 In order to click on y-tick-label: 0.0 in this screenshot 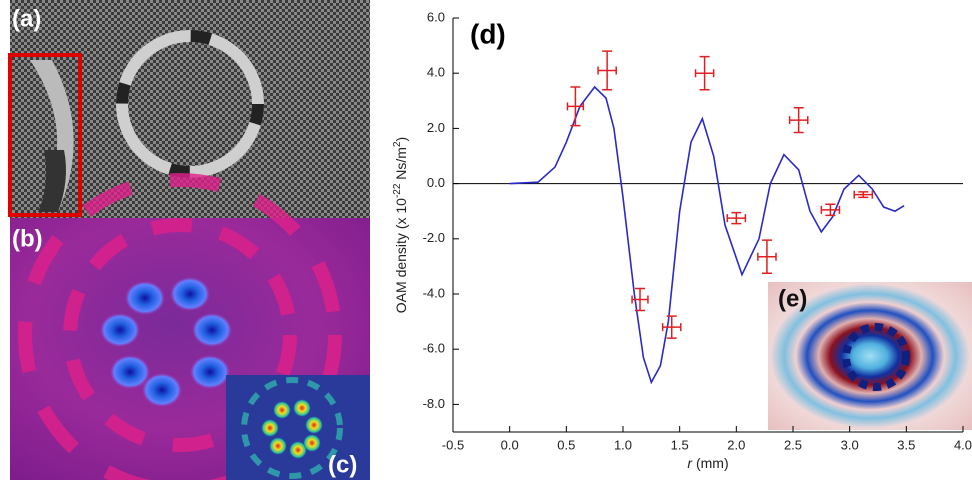, I will do `click(436, 182)`.